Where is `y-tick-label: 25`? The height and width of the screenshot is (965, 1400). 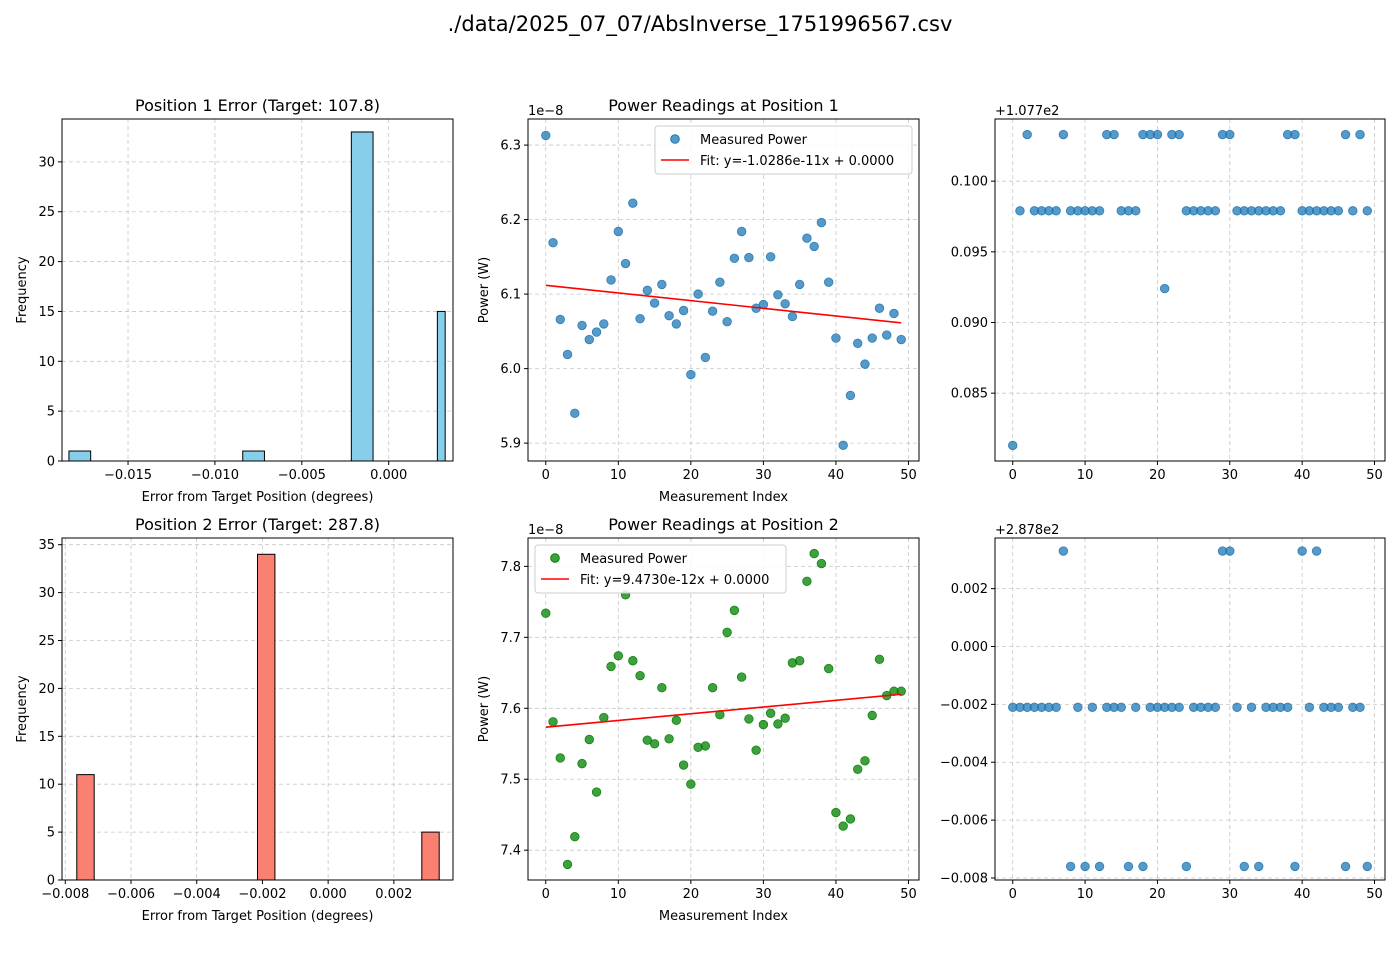 y-tick-label: 25 is located at coordinates (46, 212).